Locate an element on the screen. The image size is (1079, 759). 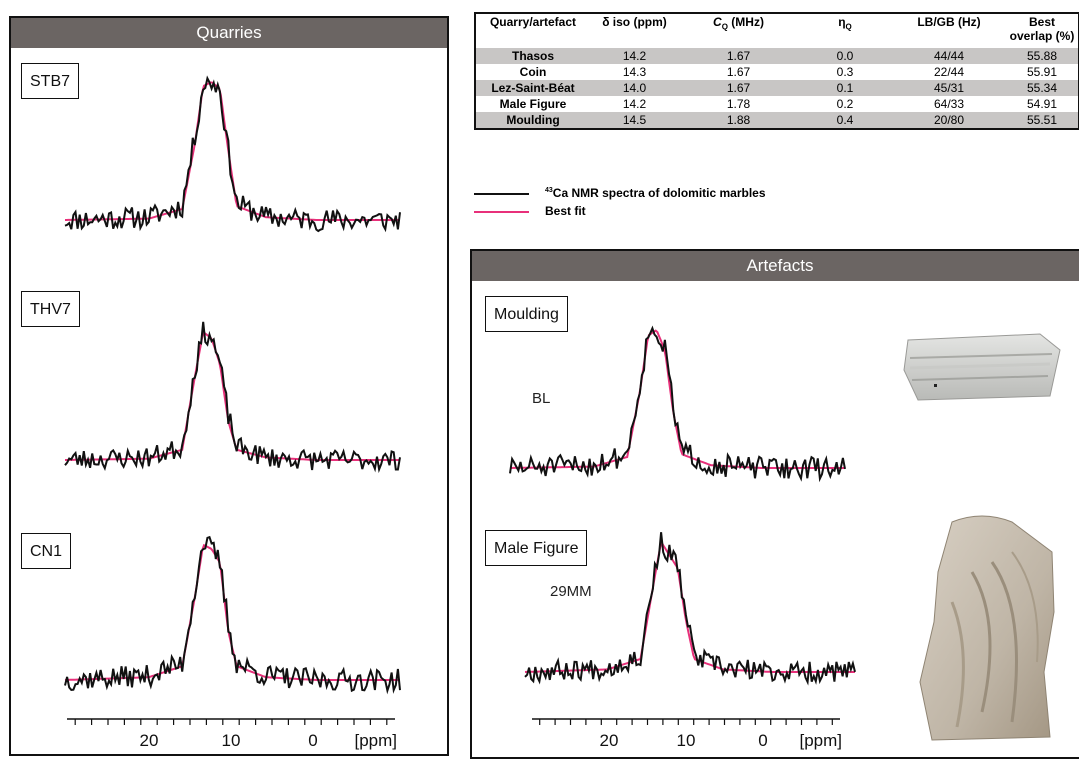
table-cell: 0.3 is located at coordinates (845, 72).